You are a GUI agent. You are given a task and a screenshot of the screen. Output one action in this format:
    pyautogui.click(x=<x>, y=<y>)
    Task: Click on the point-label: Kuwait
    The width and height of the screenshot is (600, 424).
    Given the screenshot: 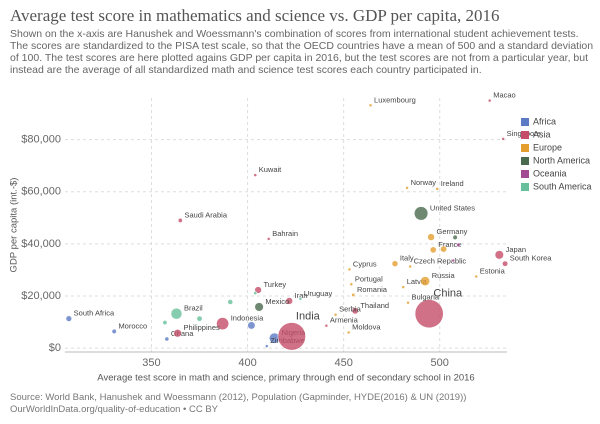 What is the action you would take?
    pyautogui.click(x=270, y=169)
    